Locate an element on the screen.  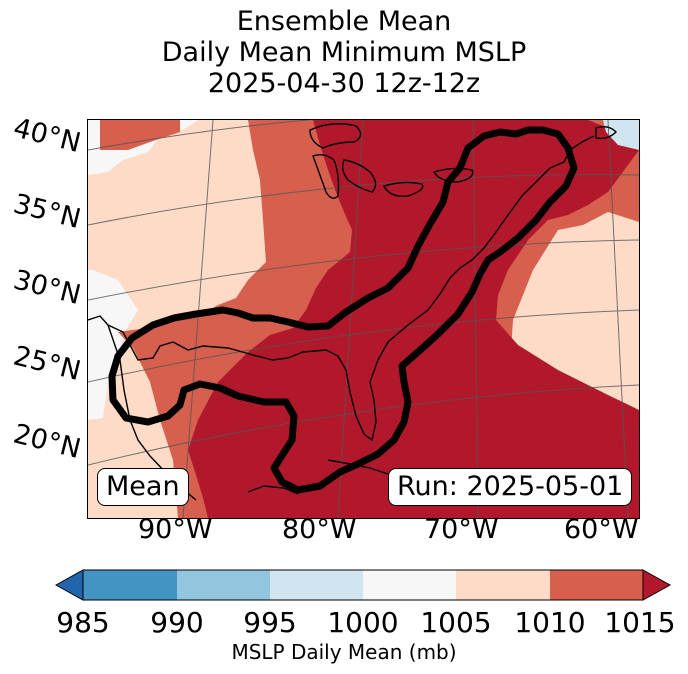
colorbar-tick-1005: 1005 is located at coordinates (456, 622).